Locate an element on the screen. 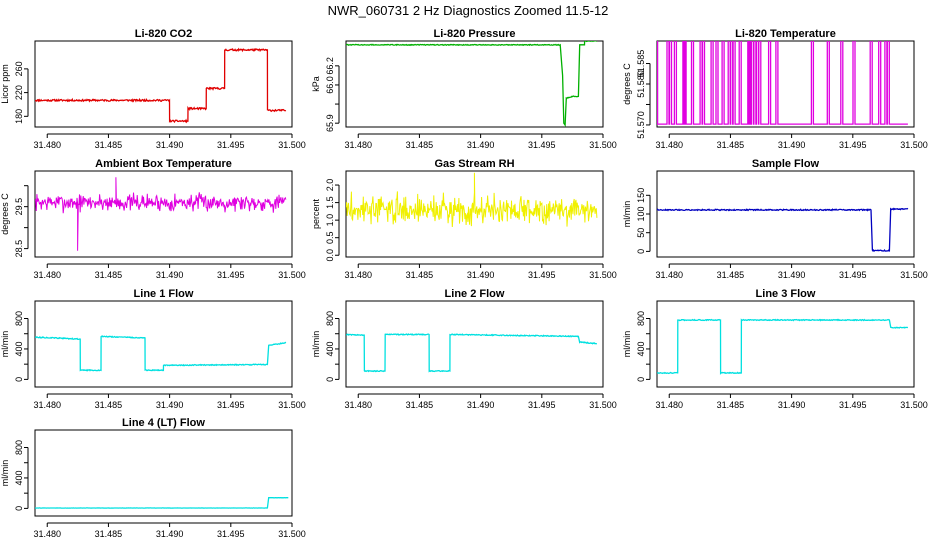 This screenshot has height=540, width=936. y-tick-label: 800 is located at coordinates (330, 318).